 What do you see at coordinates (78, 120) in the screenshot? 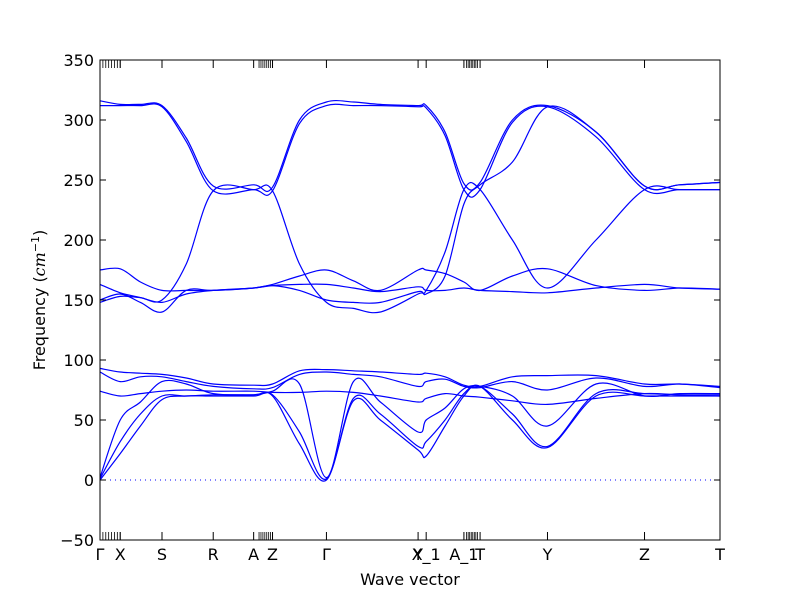
I see `y-tick-label: 300` at bounding box center [78, 120].